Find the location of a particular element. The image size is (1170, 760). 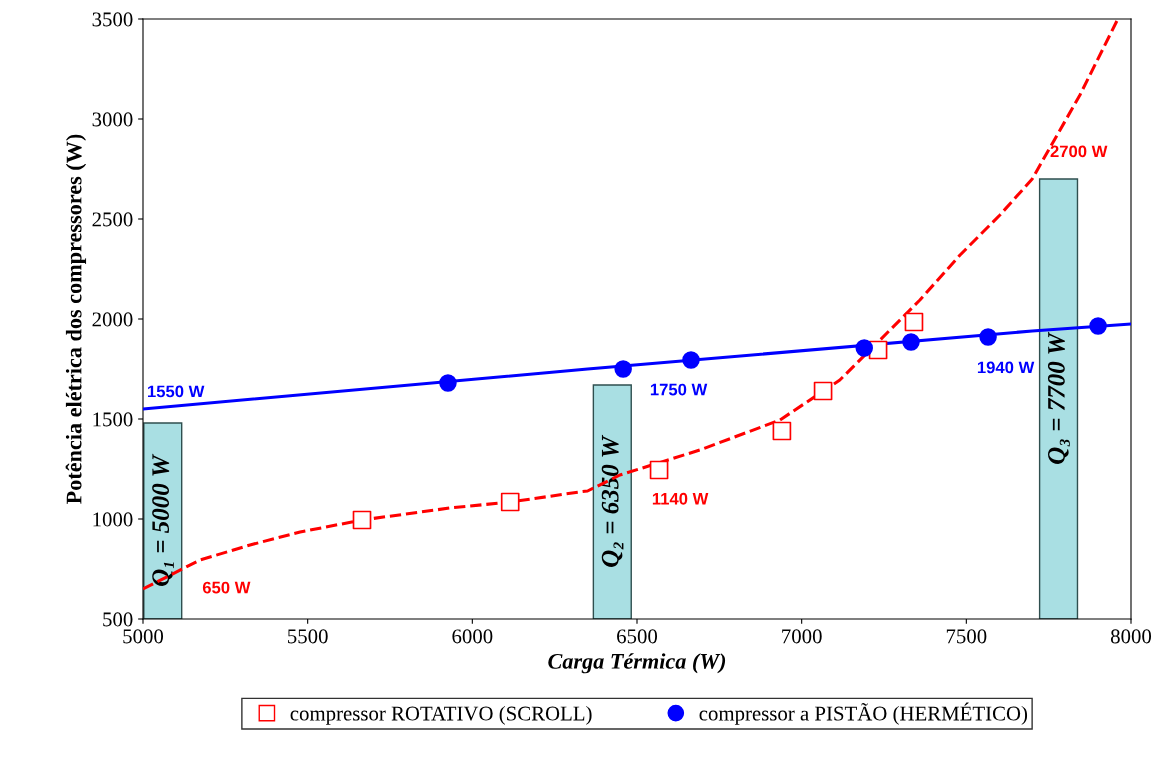

y-tick-label: 2500 is located at coordinates (112, 219).